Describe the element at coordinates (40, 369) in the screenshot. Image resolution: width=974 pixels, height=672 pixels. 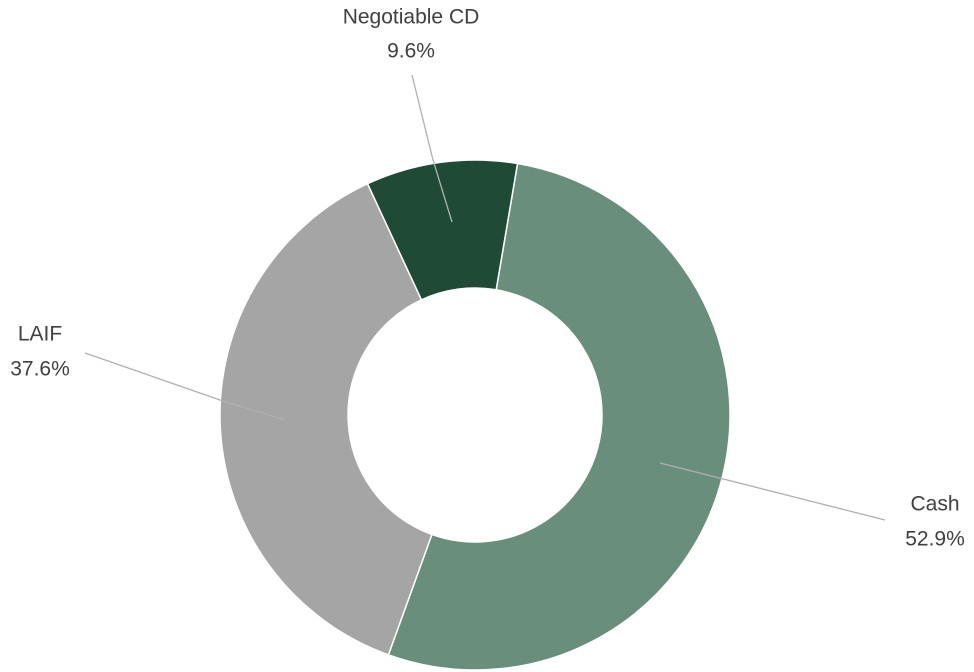
I see `value-label: 37.6%` at that location.